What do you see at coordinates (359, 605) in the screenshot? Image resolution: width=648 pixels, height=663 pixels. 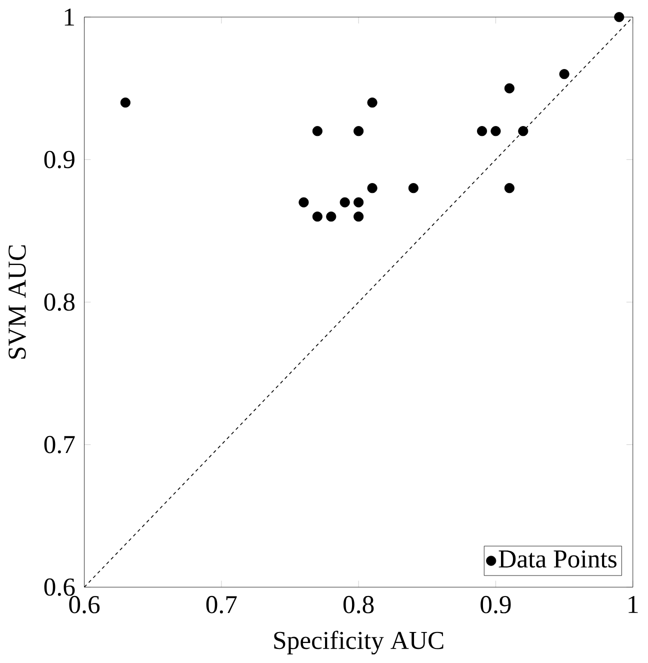 I see `x-tick-label: 0.8` at bounding box center [359, 605].